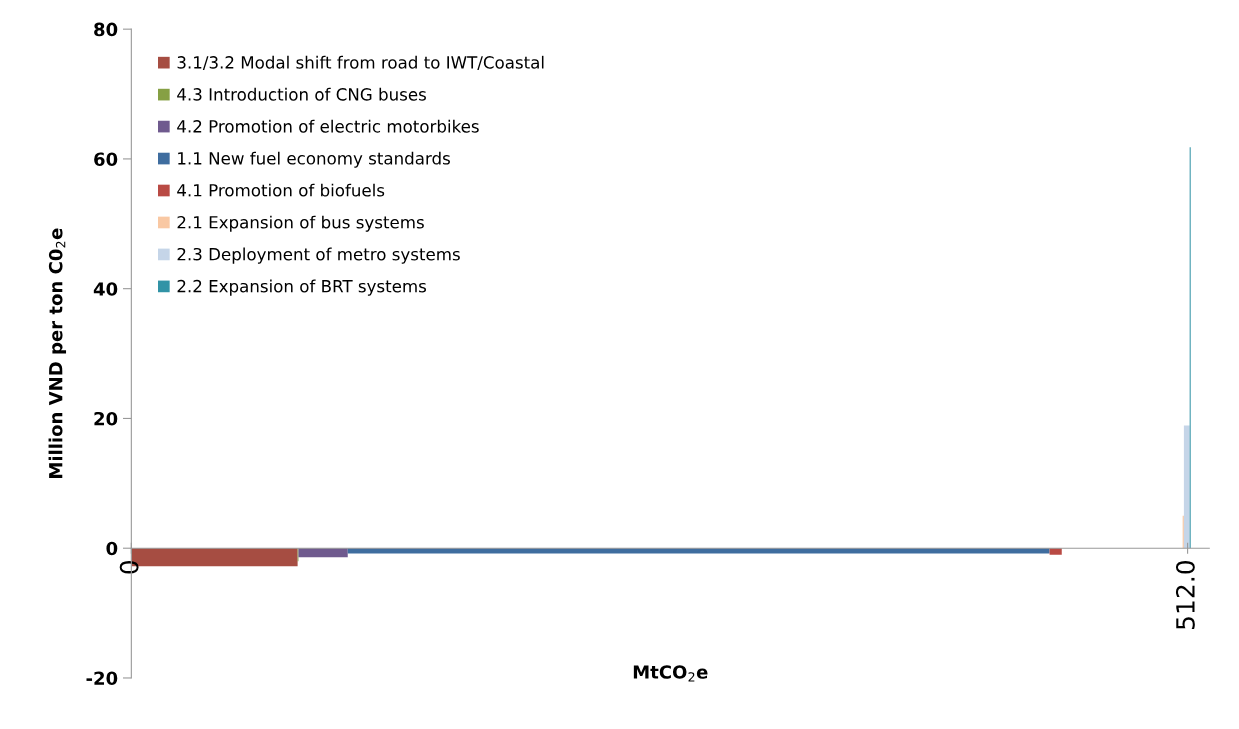 Image resolution: width=1239 pixels, height=729 pixels. Describe the element at coordinates (106, 29) in the screenshot. I see `y-tick-label: 80` at that location.